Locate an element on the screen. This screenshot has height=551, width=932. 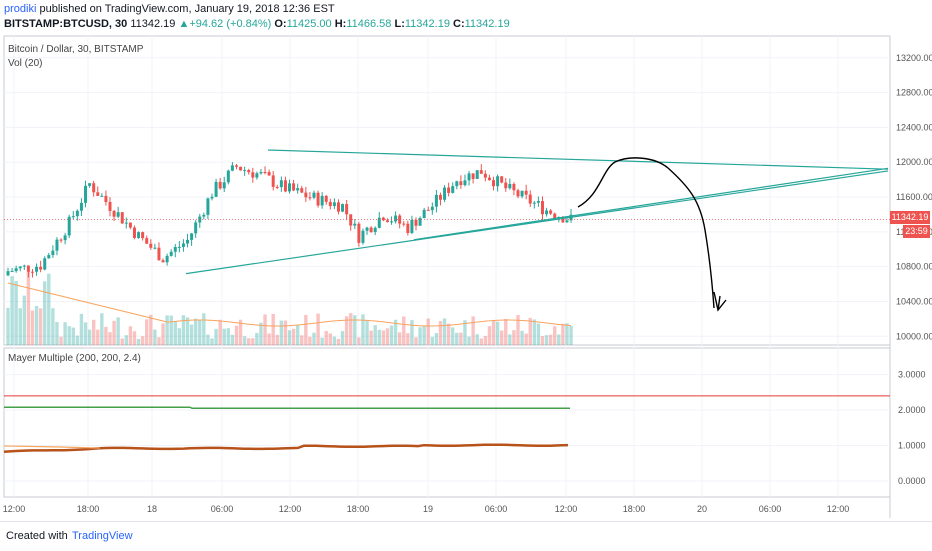
created-with-label: Created with is located at coordinates (37, 536).